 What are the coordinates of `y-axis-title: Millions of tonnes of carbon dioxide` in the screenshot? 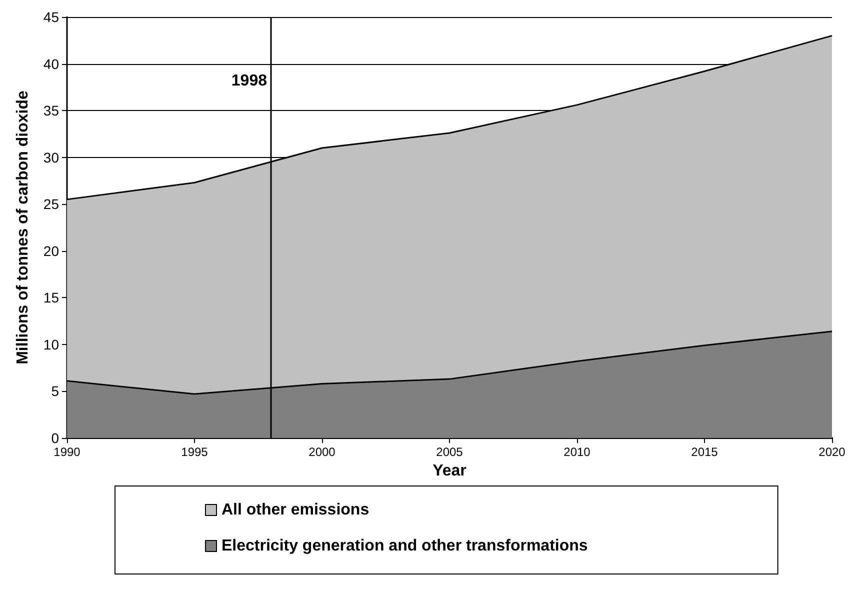 It's located at (23, 227).